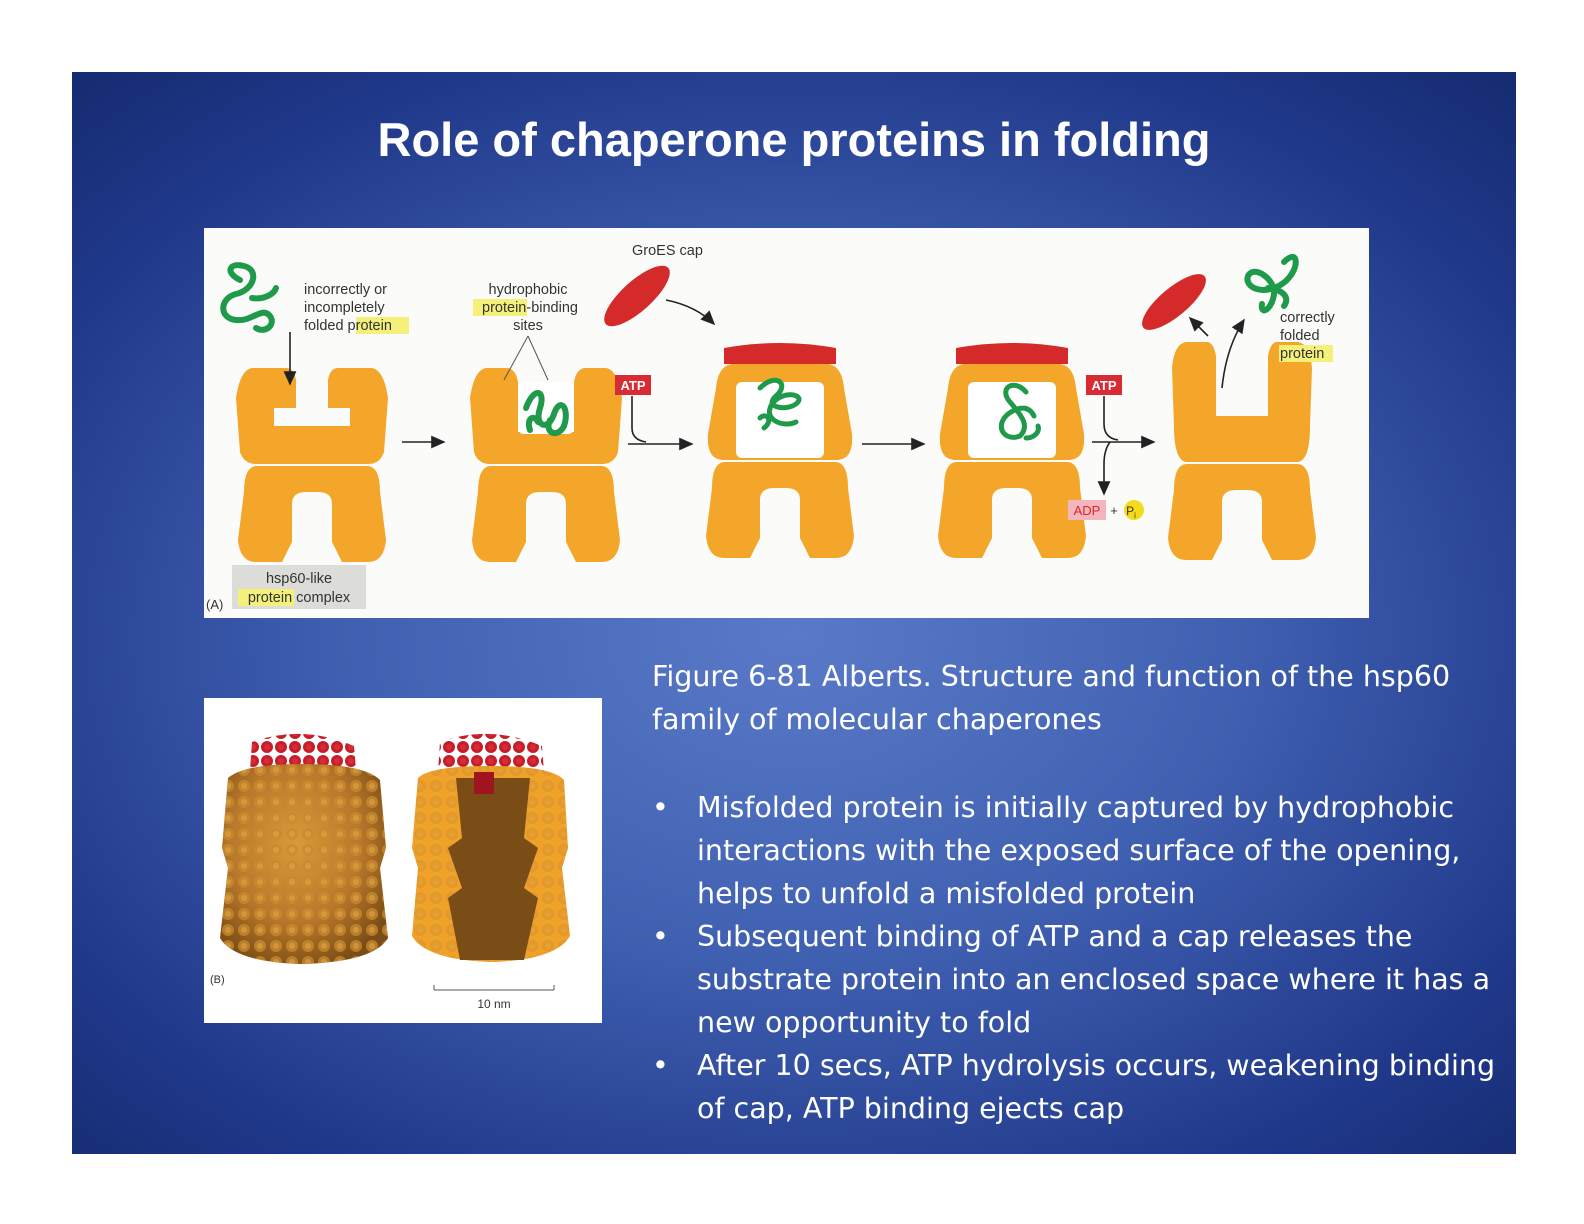 The image size is (1584, 1224). I want to click on label-correct-1: correctly, so click(1308, 318).